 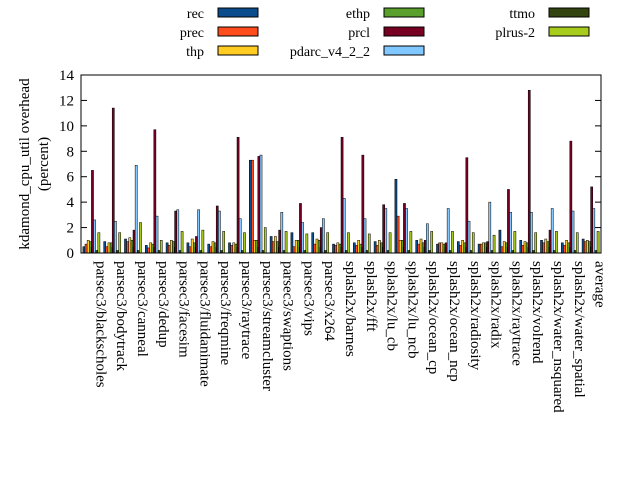 I want to click on x-tick-label: splash2x/water_spatial, so click(x=579, y=329).